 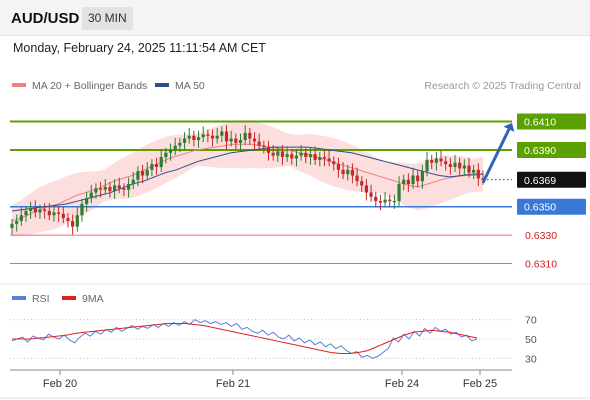 I want to click on legend-ma9: 9MA, so click(x=83, y=299).